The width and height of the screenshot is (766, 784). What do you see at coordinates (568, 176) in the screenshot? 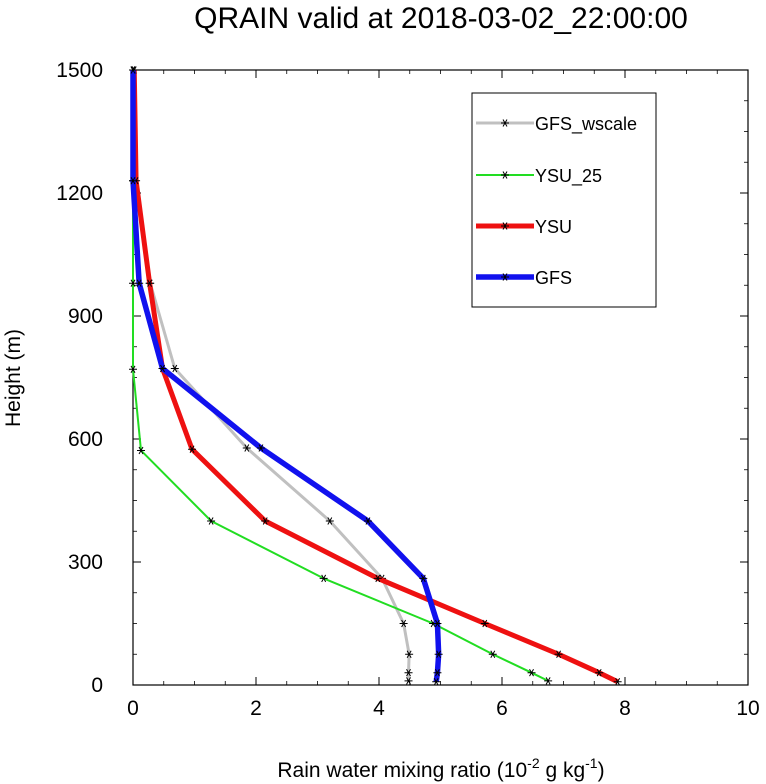
I see `legend-label: YSU_25` at bounding box center [568, 176].